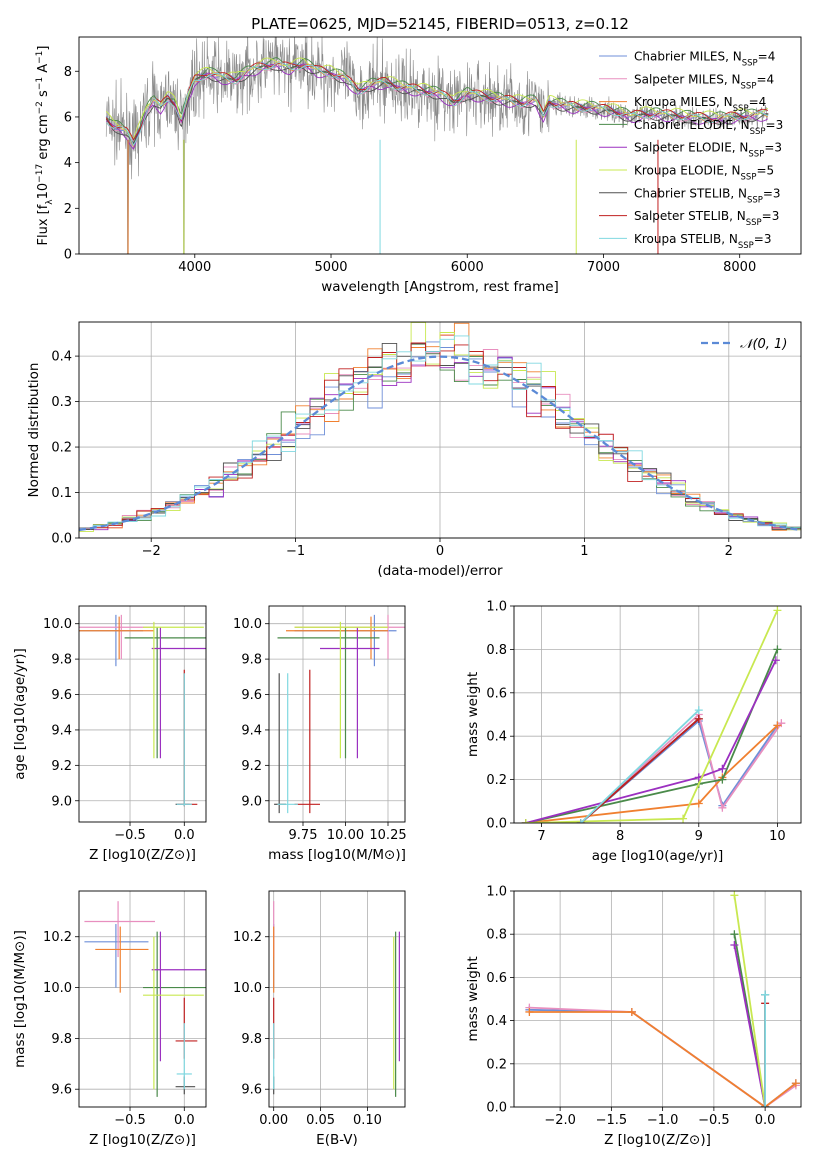  I want to click on legend-label: Chabrier STELIB, NSSP=3, so click(707, 195).